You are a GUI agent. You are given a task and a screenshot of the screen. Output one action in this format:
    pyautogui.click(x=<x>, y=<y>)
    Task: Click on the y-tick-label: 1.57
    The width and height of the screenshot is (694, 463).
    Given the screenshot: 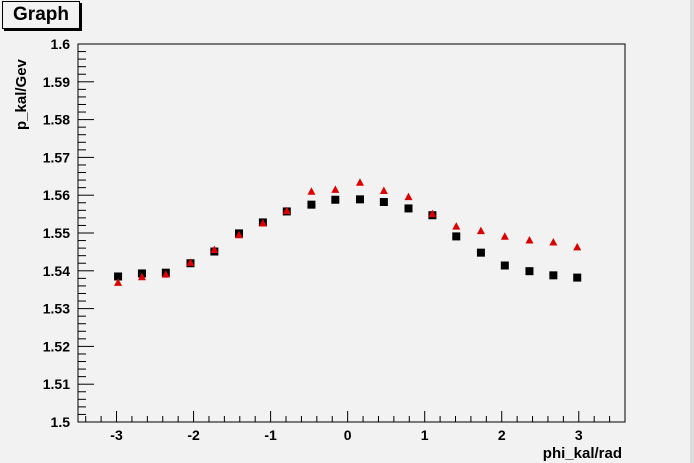 What is the action you would take?
    pyautogui.click(x=56, y=157)
    